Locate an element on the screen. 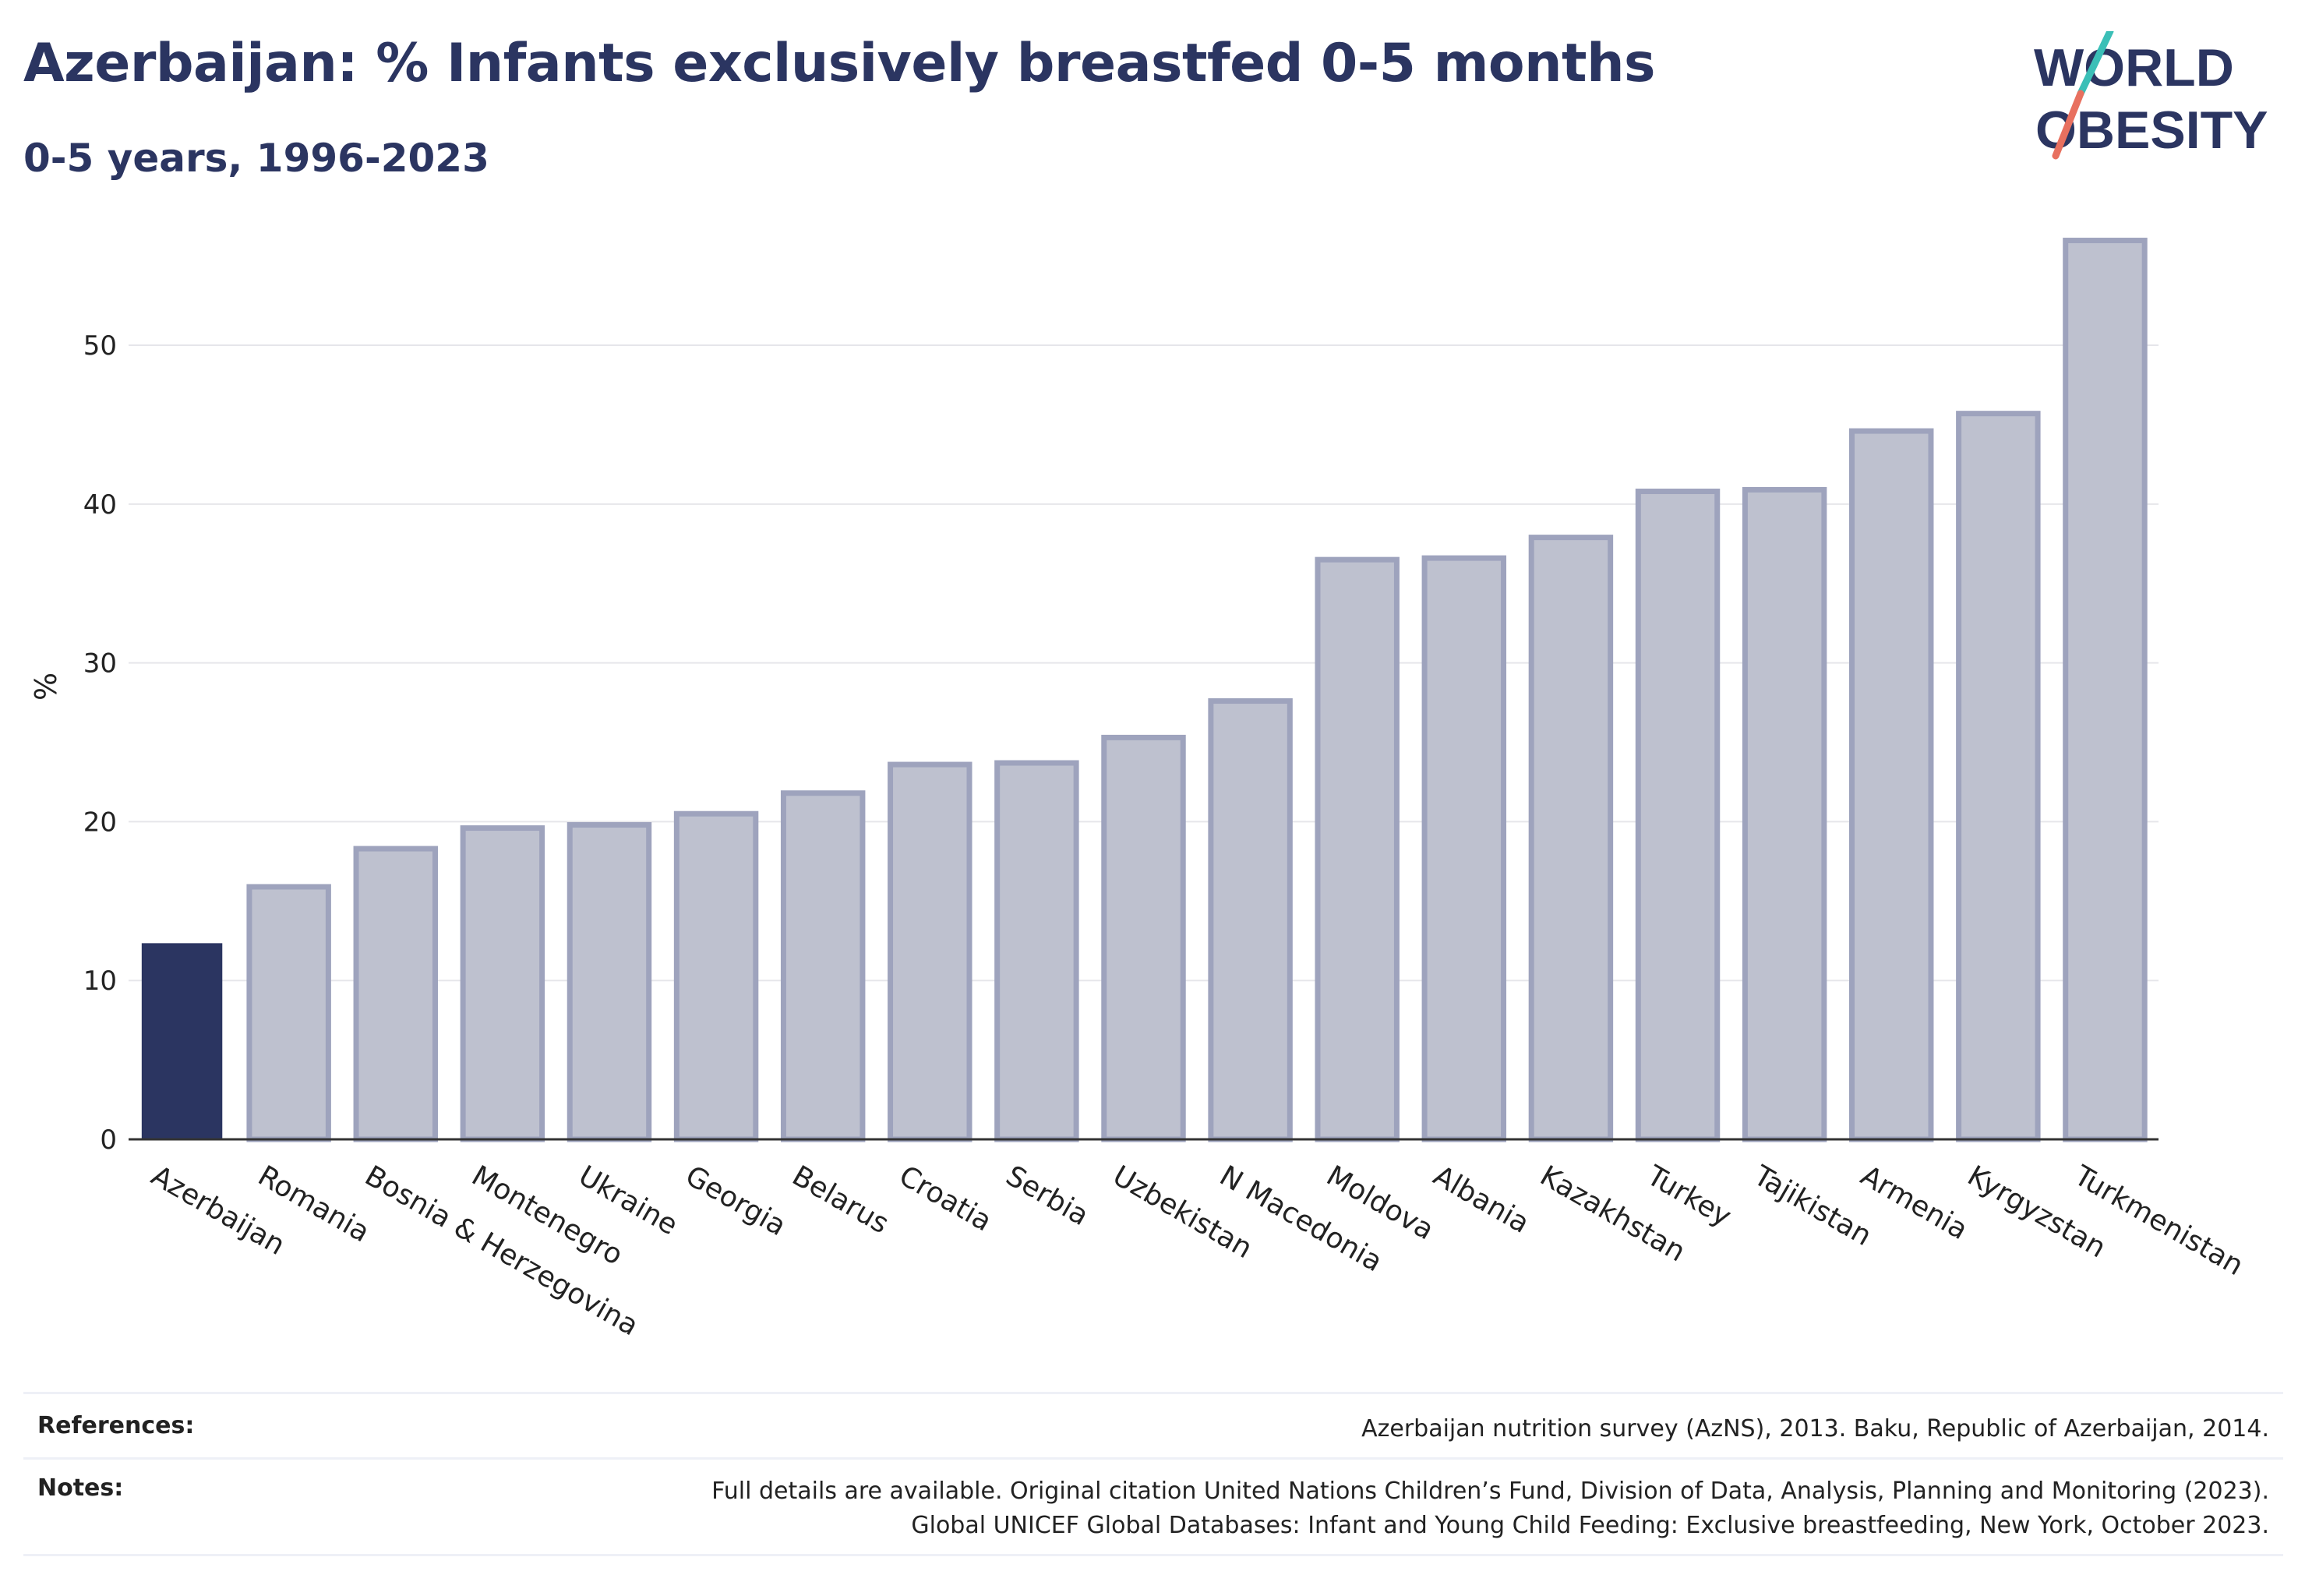 Image resolution: width=2305 pixels, height=1596 pixels. x-tick-label: Armenia is located at coordinates (1914, 1203).